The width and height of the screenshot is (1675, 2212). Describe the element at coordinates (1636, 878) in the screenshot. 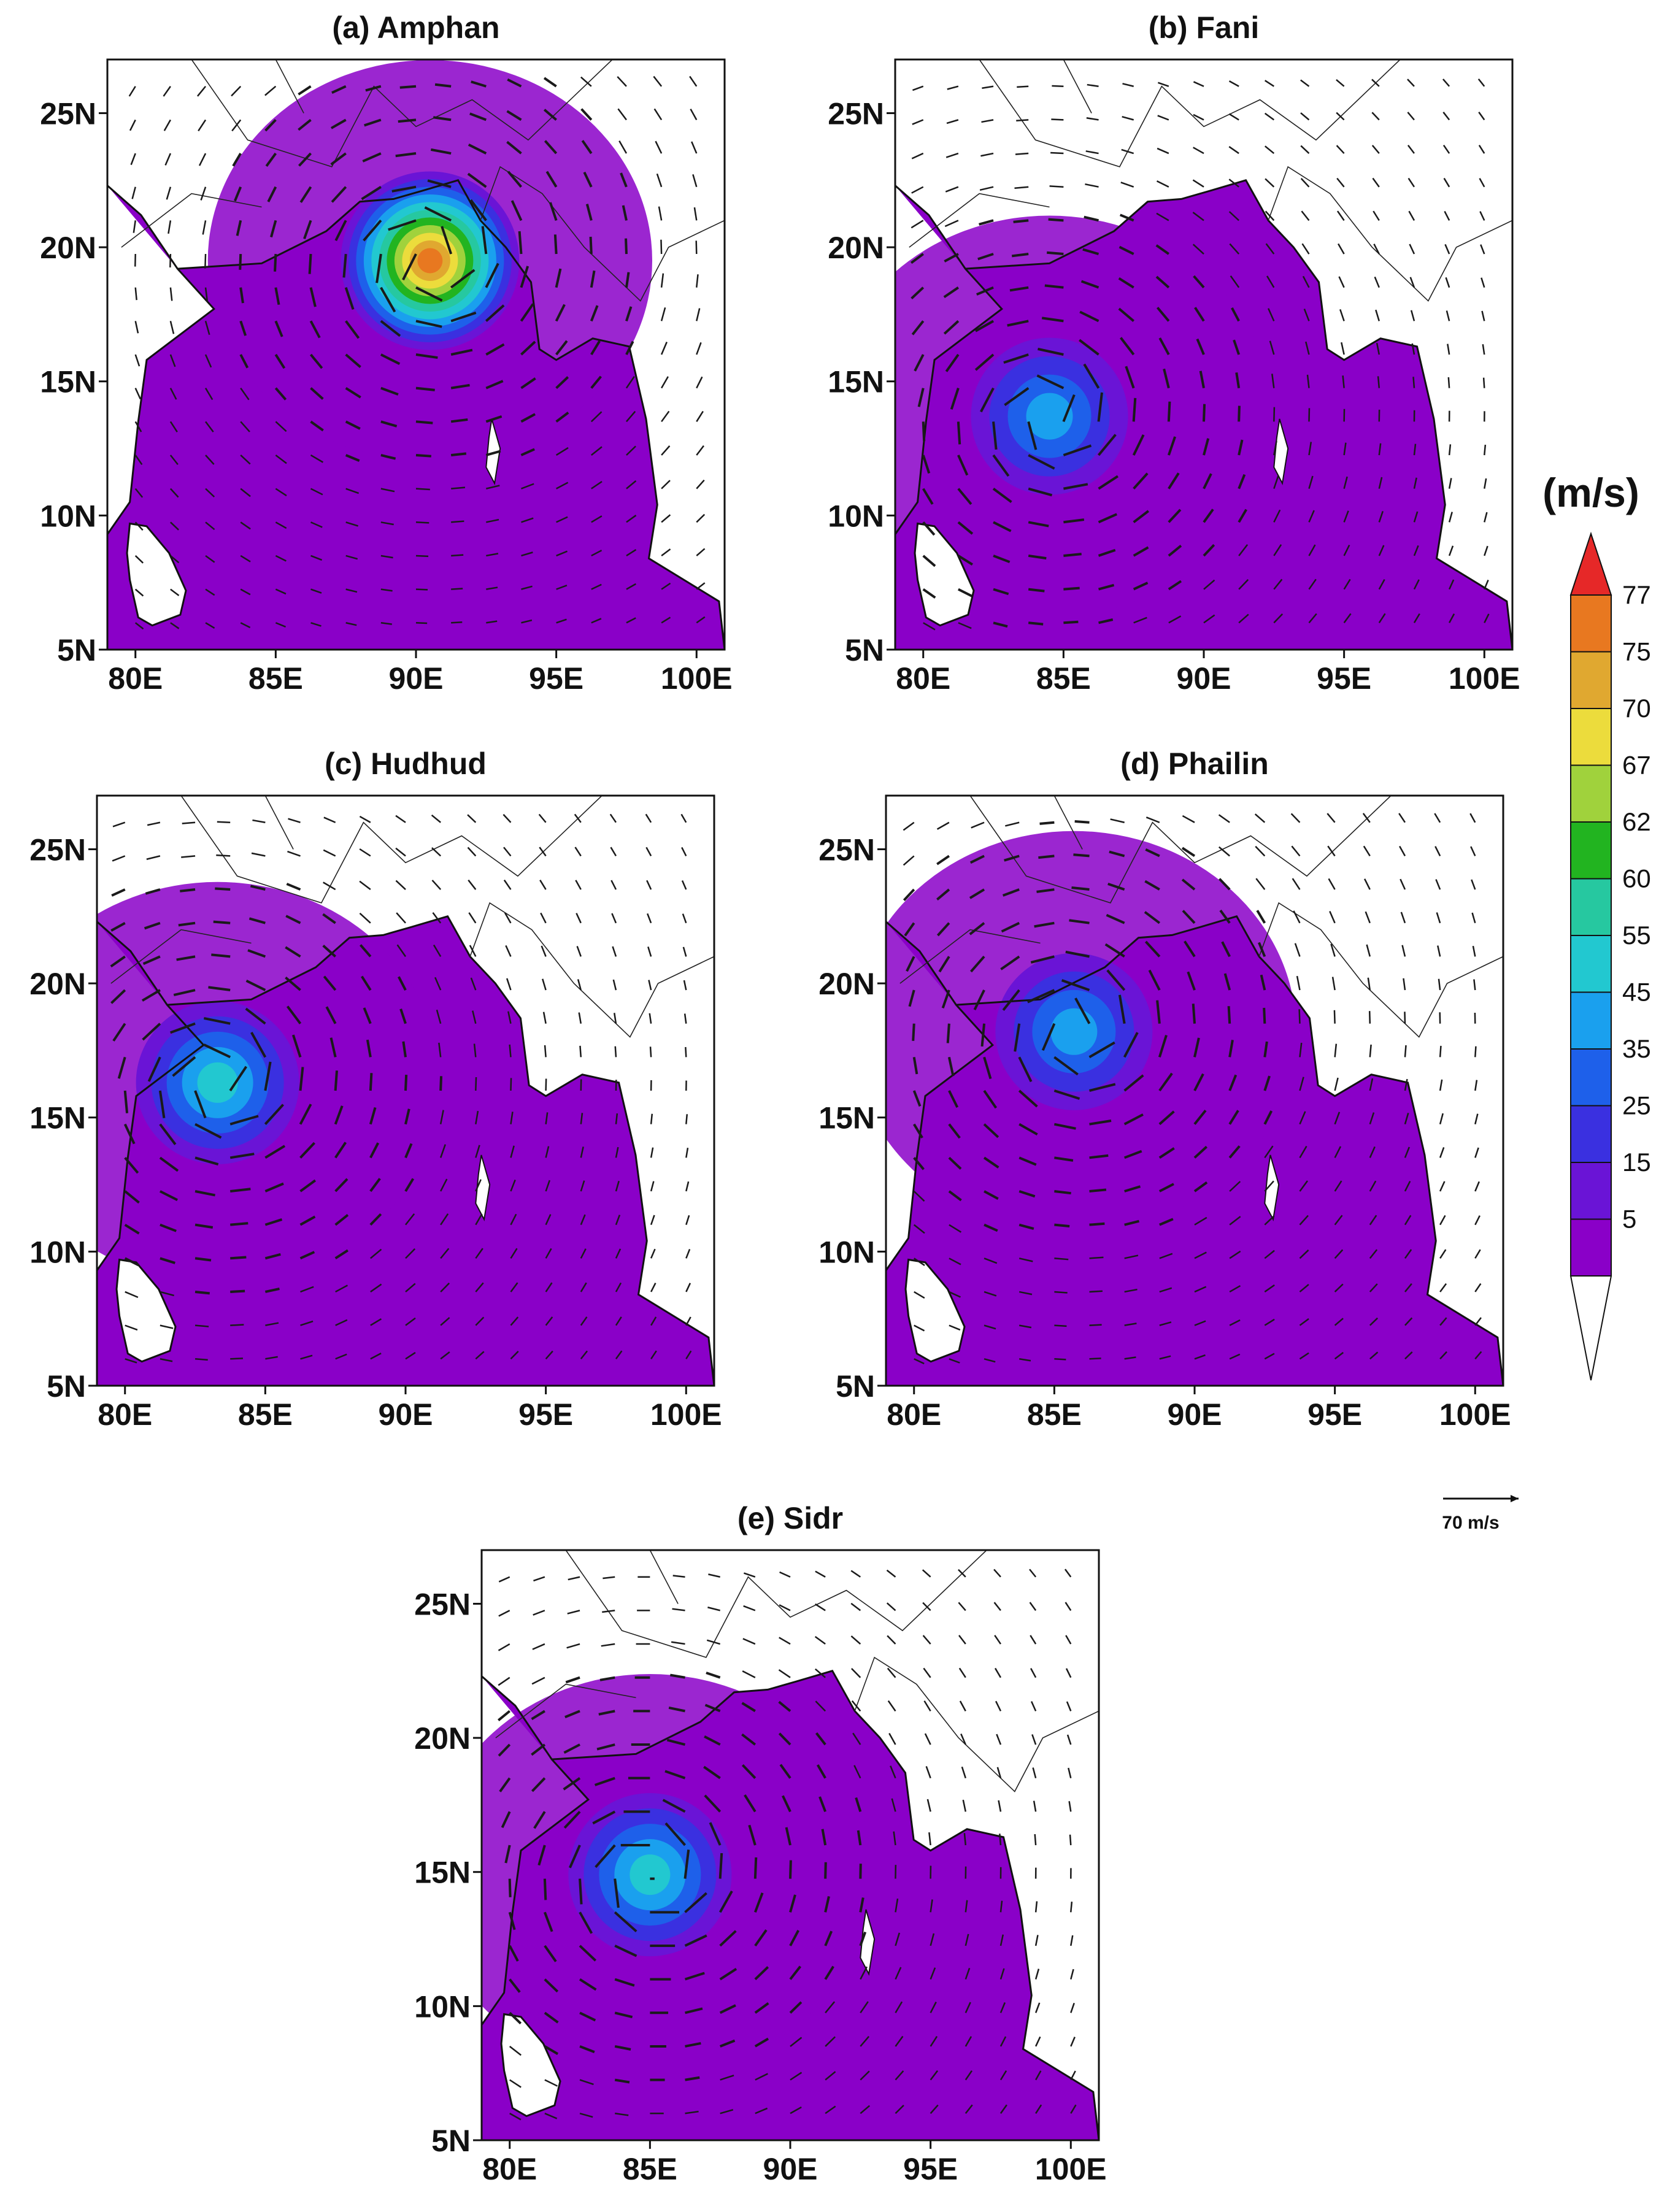

I see `colorbar-label: 60` at that location.